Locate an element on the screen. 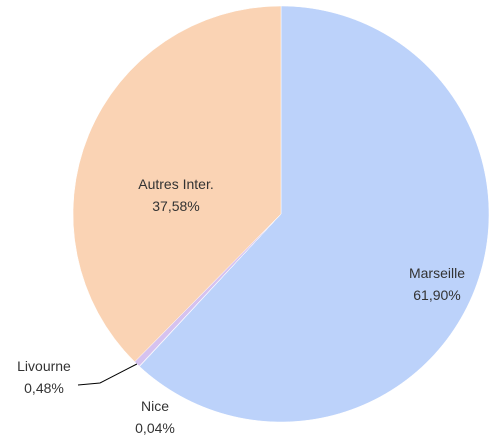 The height and width of the screenshot is (444, 489). slice-label-name: Autres Inter. is located at coordinates (175, 184).